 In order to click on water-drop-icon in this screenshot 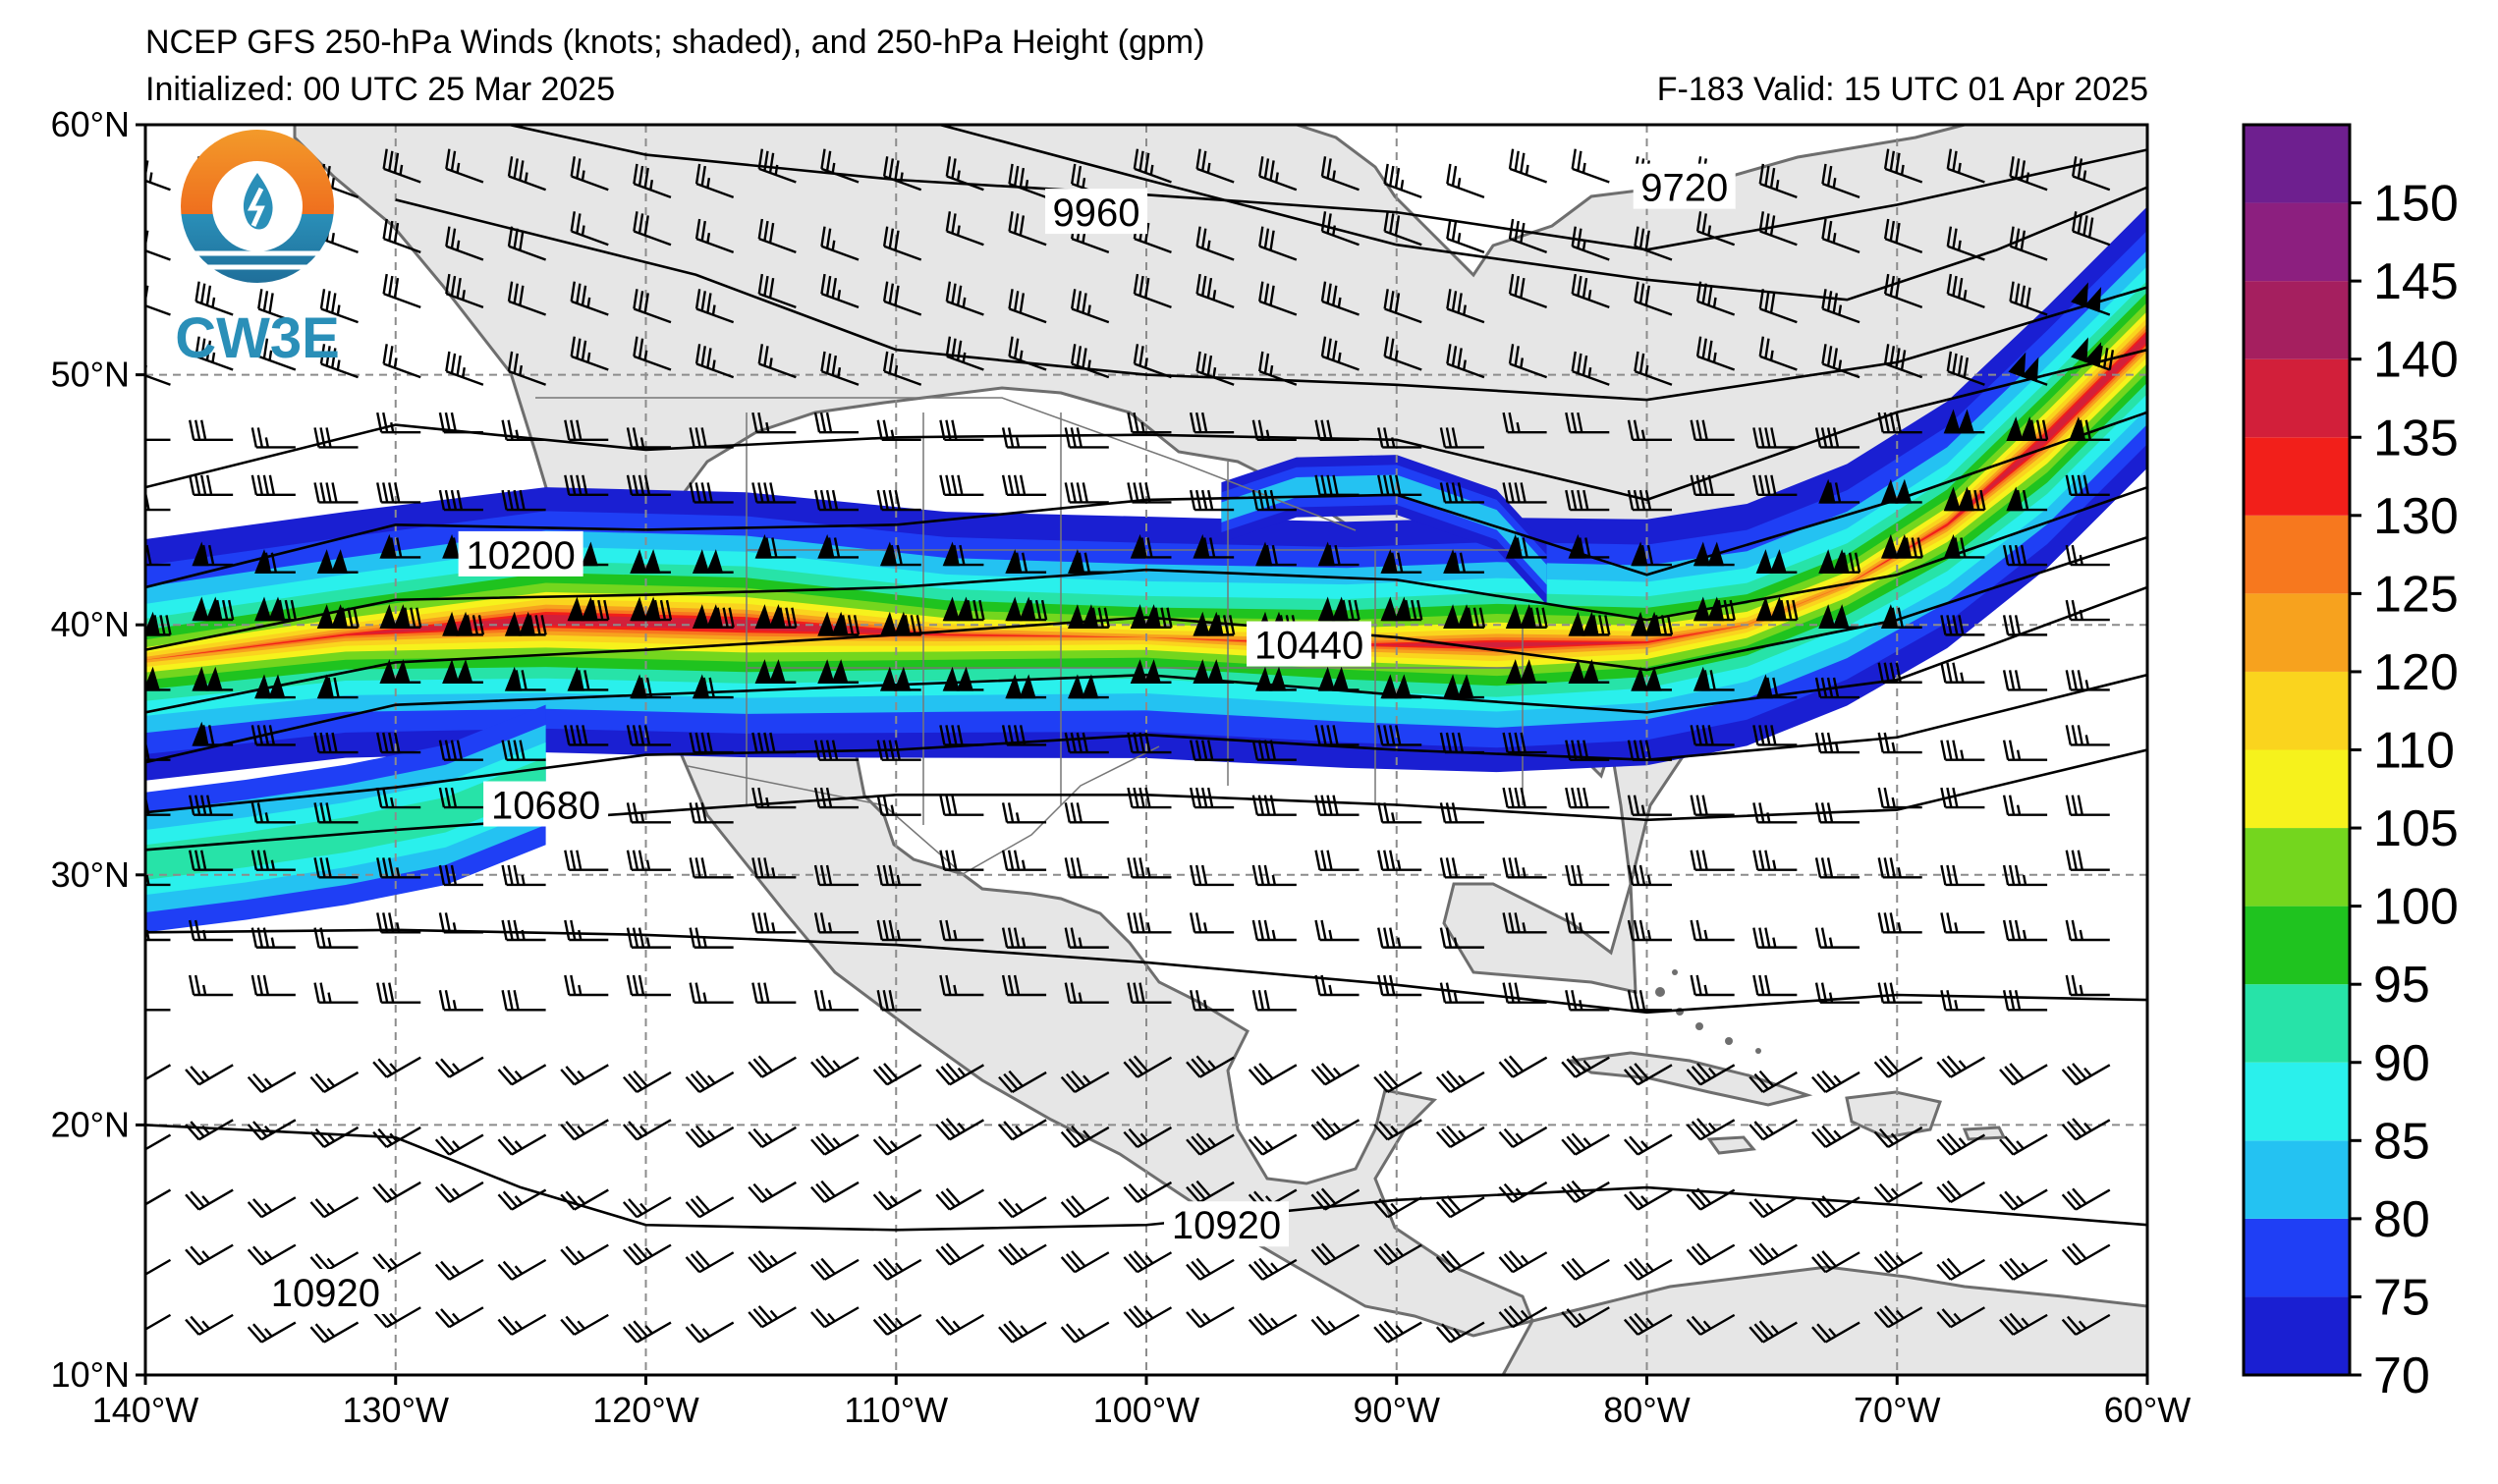, I will do `click(258, 201)`.